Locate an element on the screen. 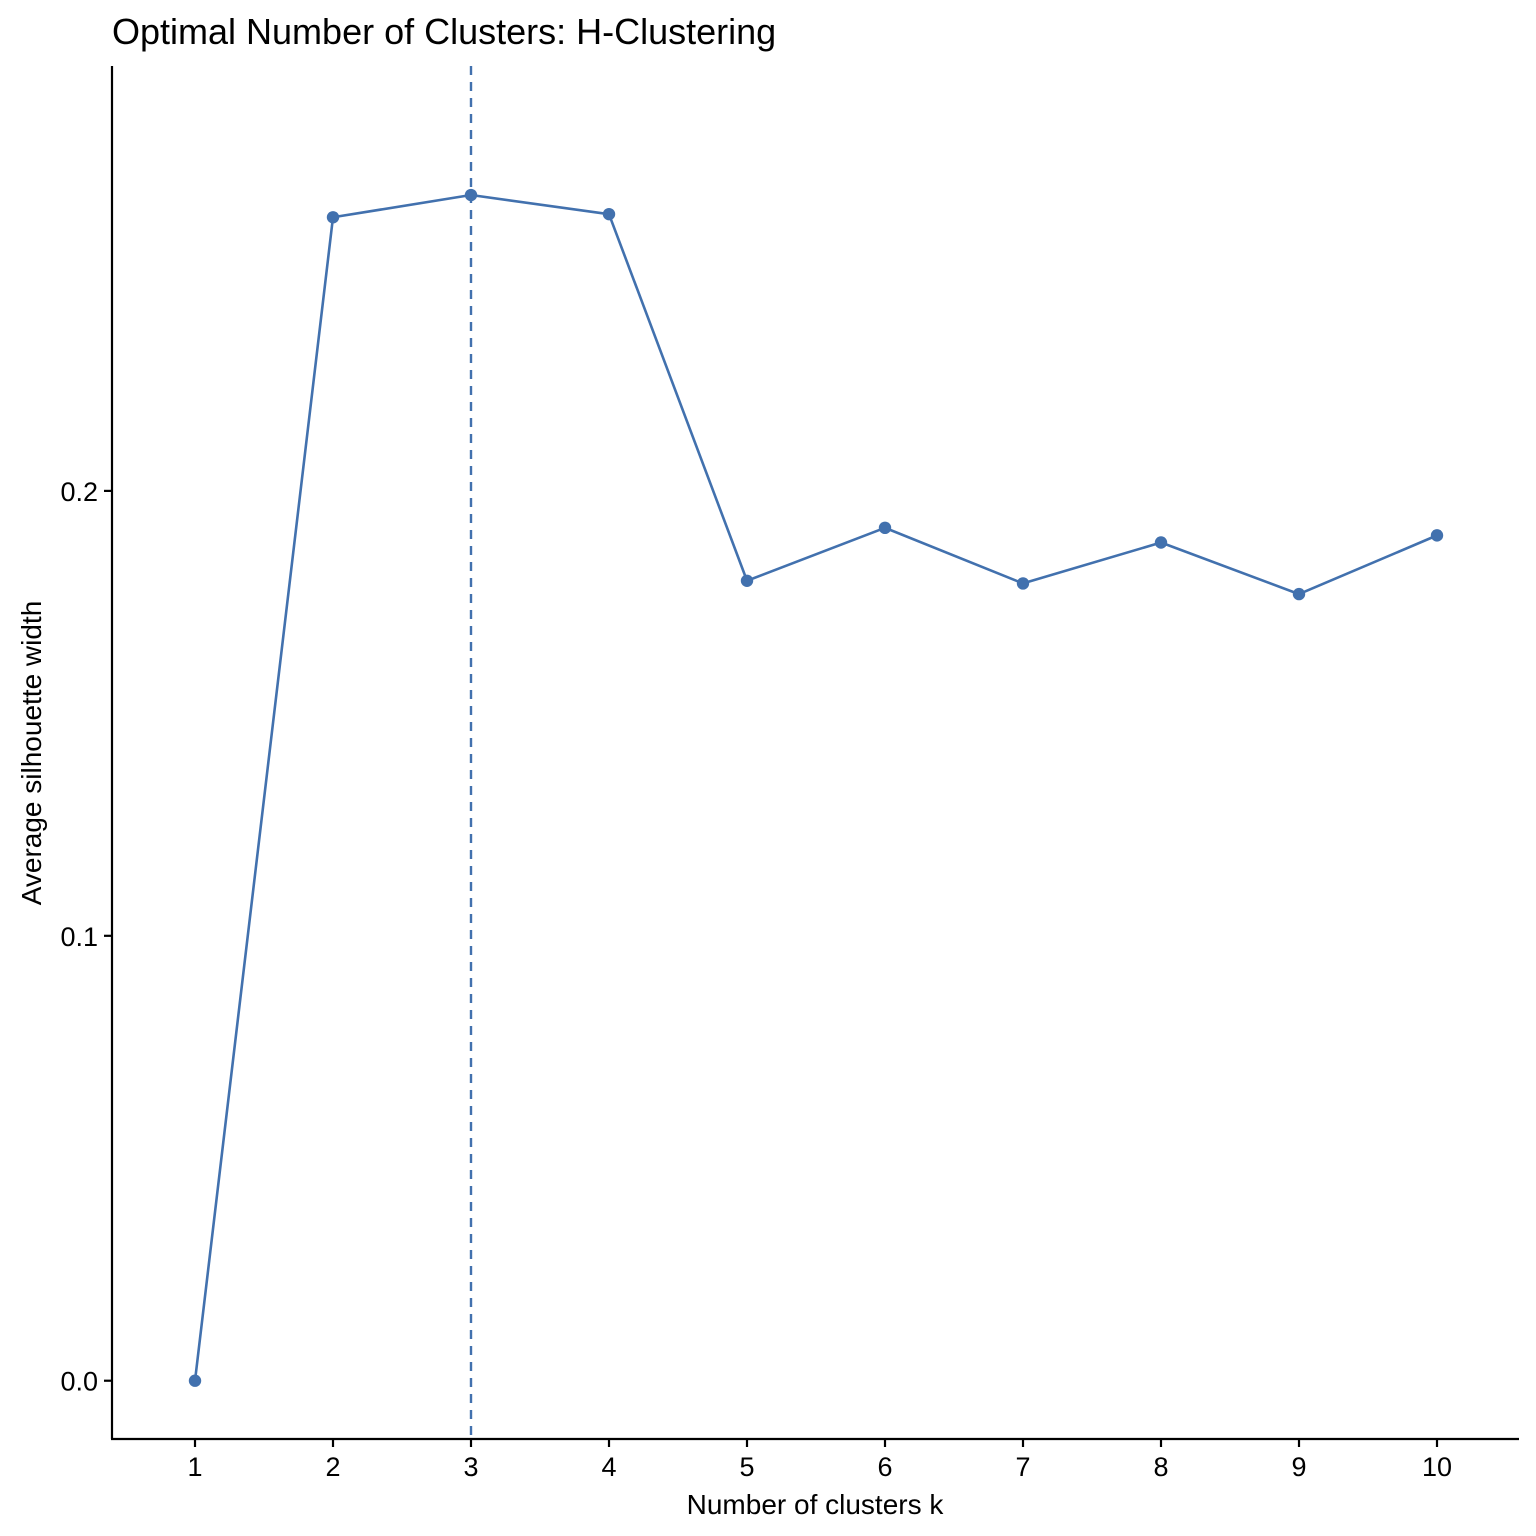 The width and height of the screenshot is (1536, 1536). x-tick-label: 10 is located at coordinates (1437, 1467).